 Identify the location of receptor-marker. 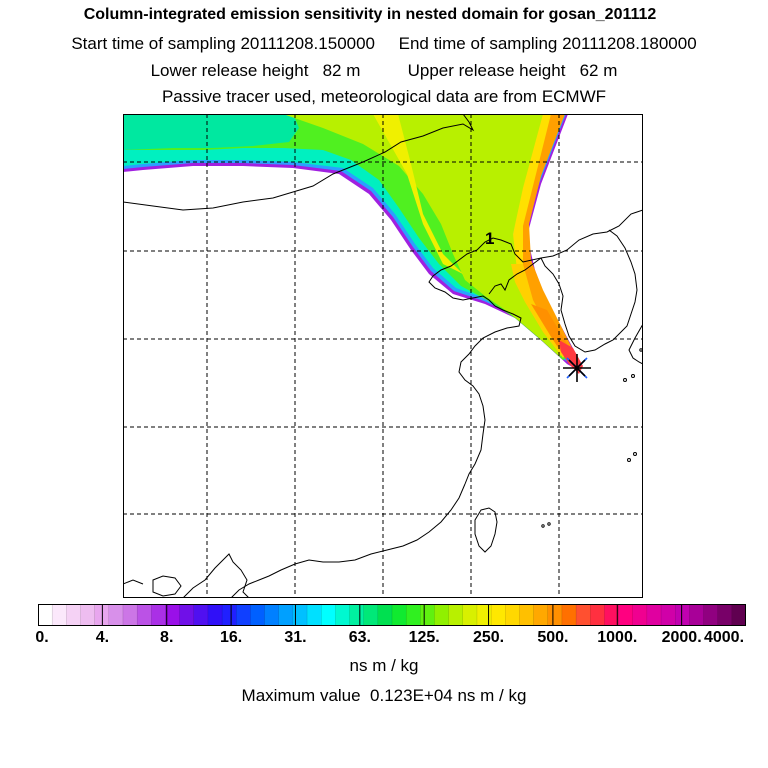
(577, 368).